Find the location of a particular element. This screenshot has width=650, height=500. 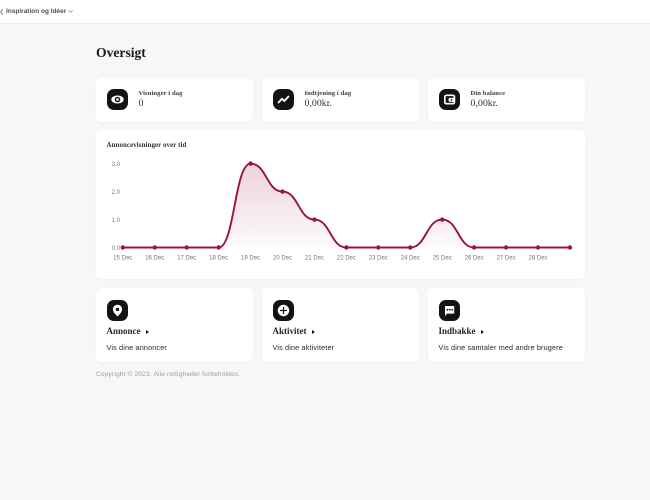

svg-text: 24 Dec is located at coordinates (410, 259).